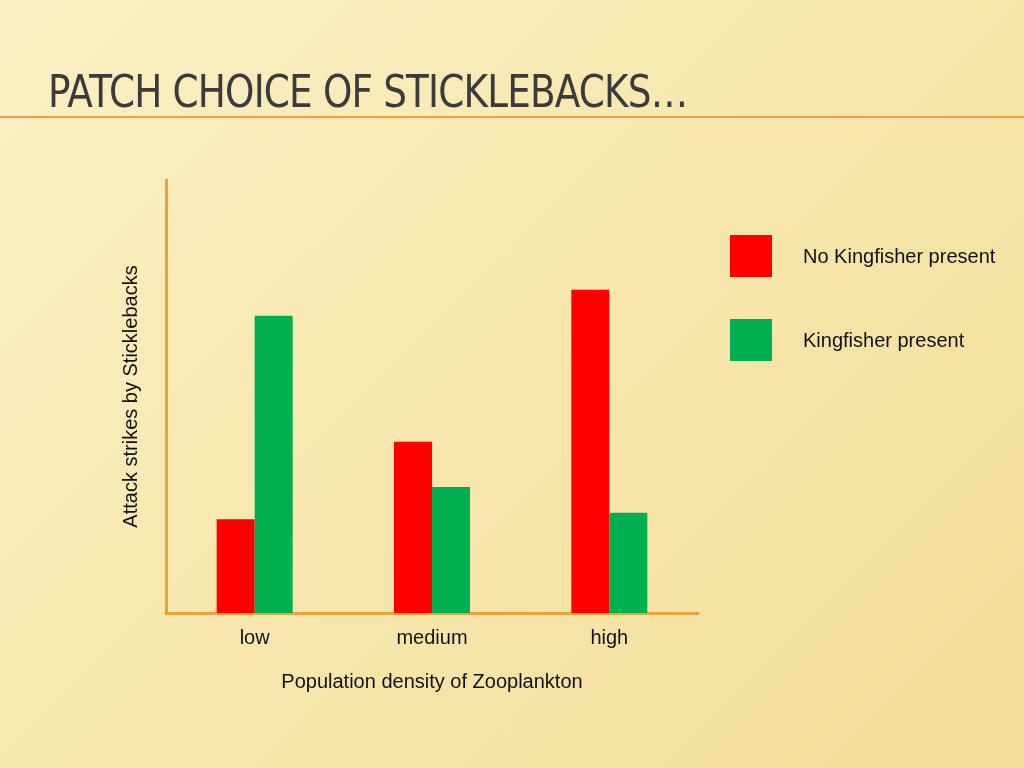 The height and width of the screenshot is (768, 1024). I want to click on legend-label: Kingfisher present, so click(884, 340).